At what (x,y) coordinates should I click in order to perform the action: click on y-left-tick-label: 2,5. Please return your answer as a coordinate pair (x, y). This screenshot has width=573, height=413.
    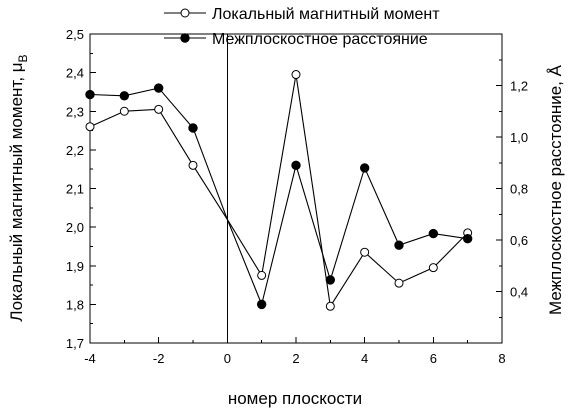
    Looking at the image, I should click on (75, 34).